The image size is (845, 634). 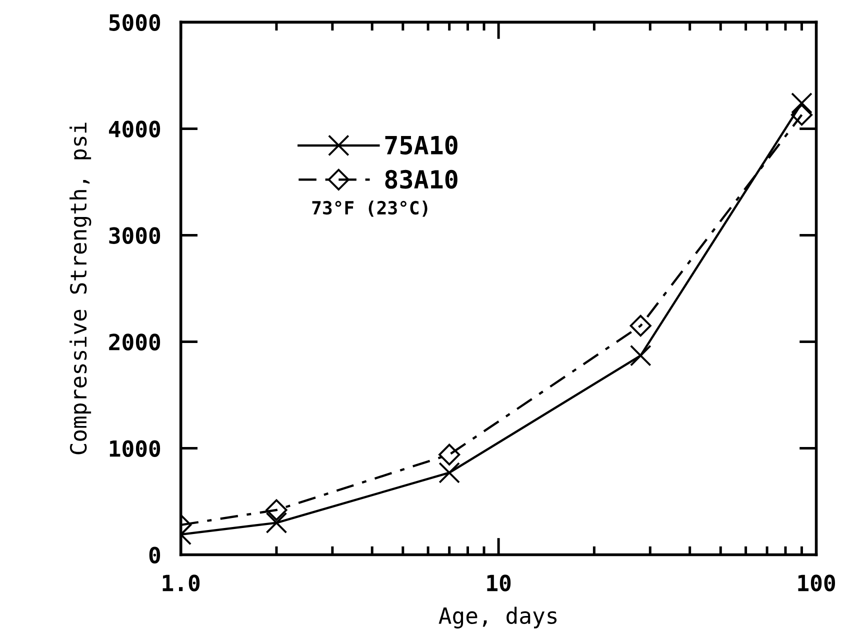 What do you see at coordinates (134, 129) in the screenshot?
I see `y-tick-label: 4000` at bounding box center [134, 129].